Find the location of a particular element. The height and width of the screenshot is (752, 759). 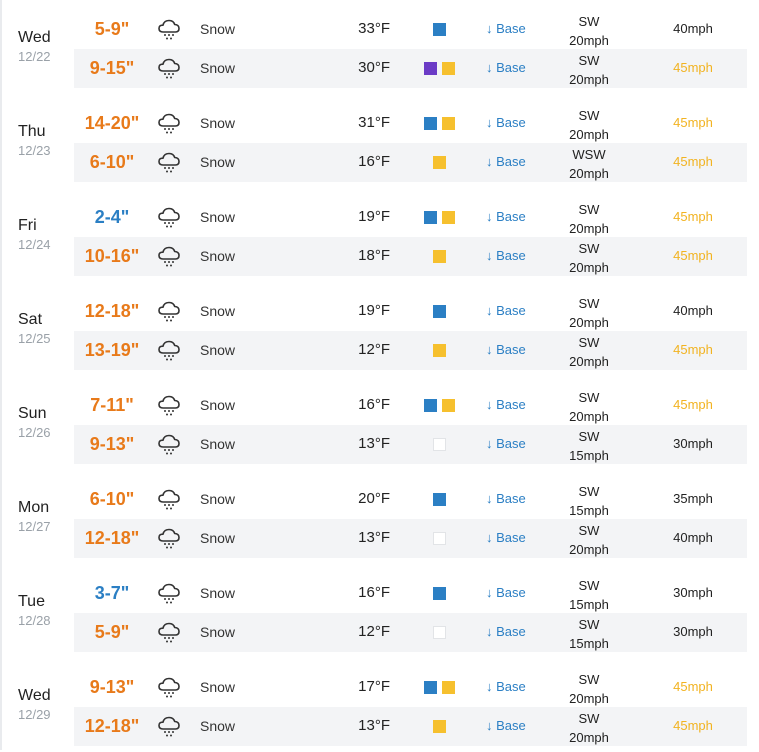

snow-amount: 10-16" is located at coordinates (112, 256).